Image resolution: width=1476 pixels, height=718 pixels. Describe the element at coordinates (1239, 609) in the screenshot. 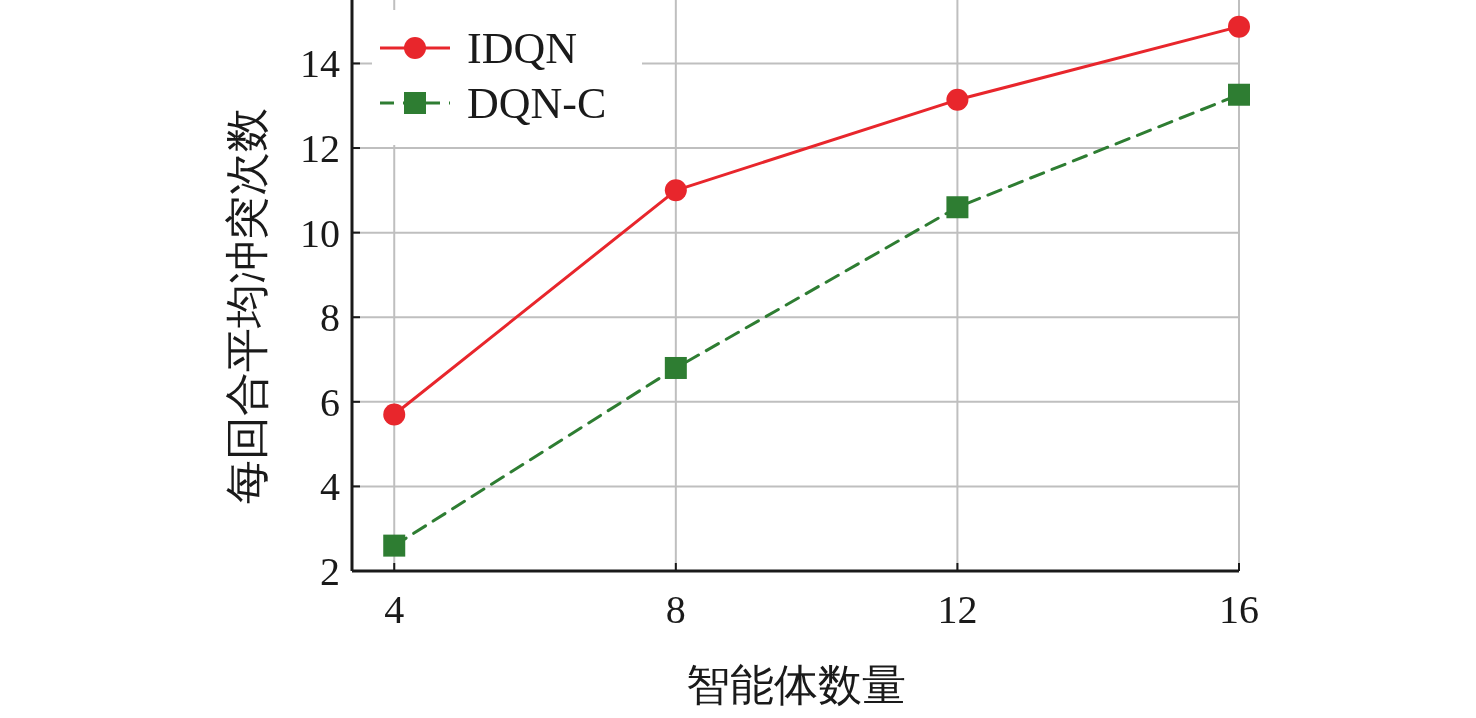

I see `x-tick-label: 16` at that location.